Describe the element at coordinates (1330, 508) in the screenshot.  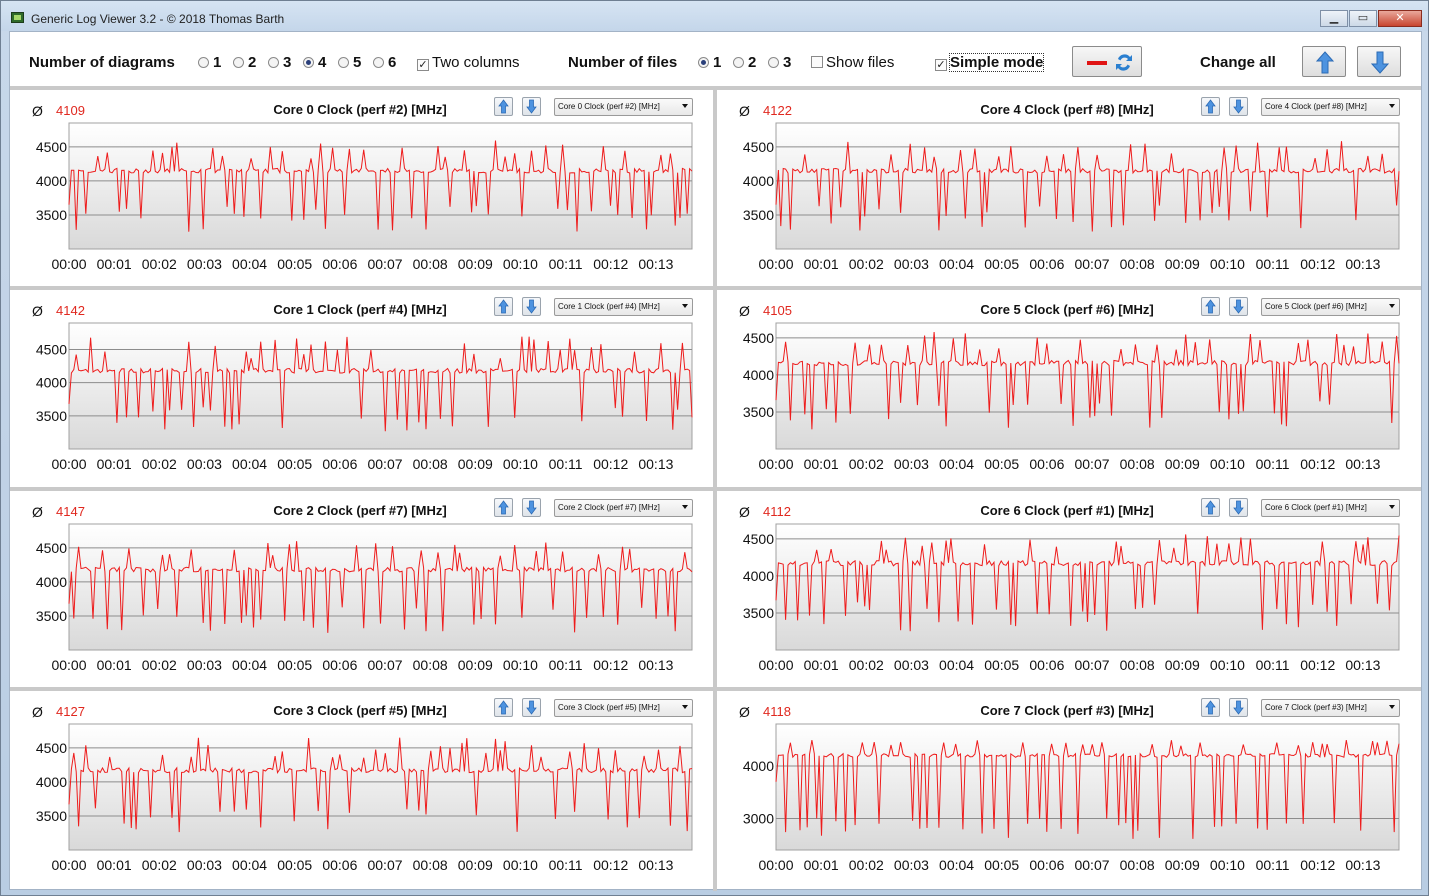
I see `sensor-select: Core 6 Clock (perf #1) [MHz]` at that location.